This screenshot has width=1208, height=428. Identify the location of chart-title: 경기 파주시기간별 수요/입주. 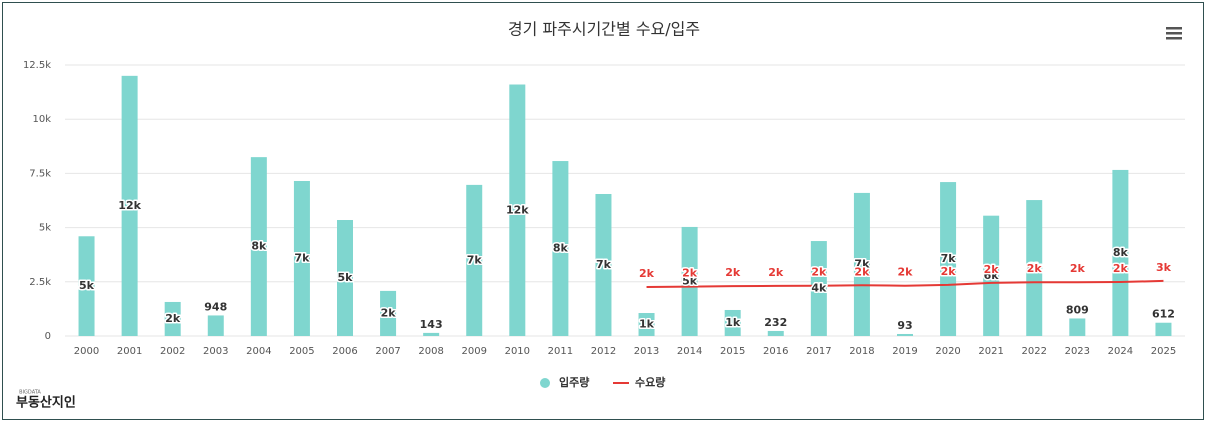
(604, 29).